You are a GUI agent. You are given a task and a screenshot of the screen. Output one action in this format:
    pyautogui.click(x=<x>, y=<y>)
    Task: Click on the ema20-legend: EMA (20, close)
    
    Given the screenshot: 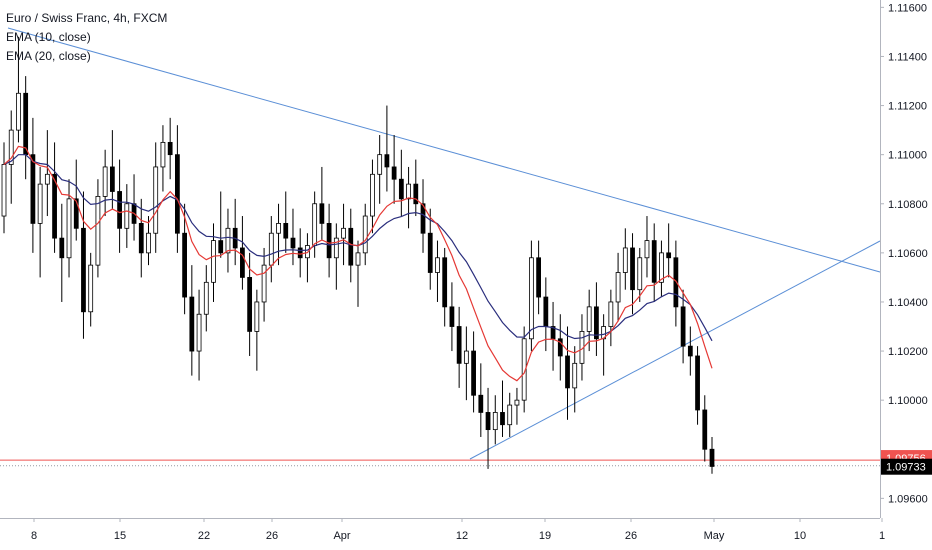 What is the action you would take?
    pyautogui.click(x=48, y=56)
    